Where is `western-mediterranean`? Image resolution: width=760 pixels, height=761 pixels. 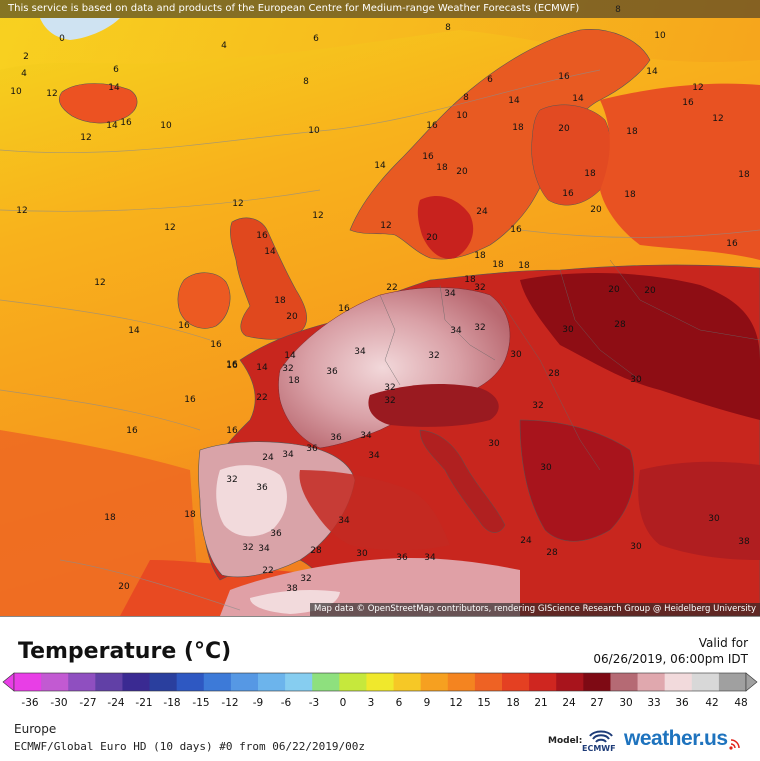
western-mediterranean is located at coordinates (374, 510).